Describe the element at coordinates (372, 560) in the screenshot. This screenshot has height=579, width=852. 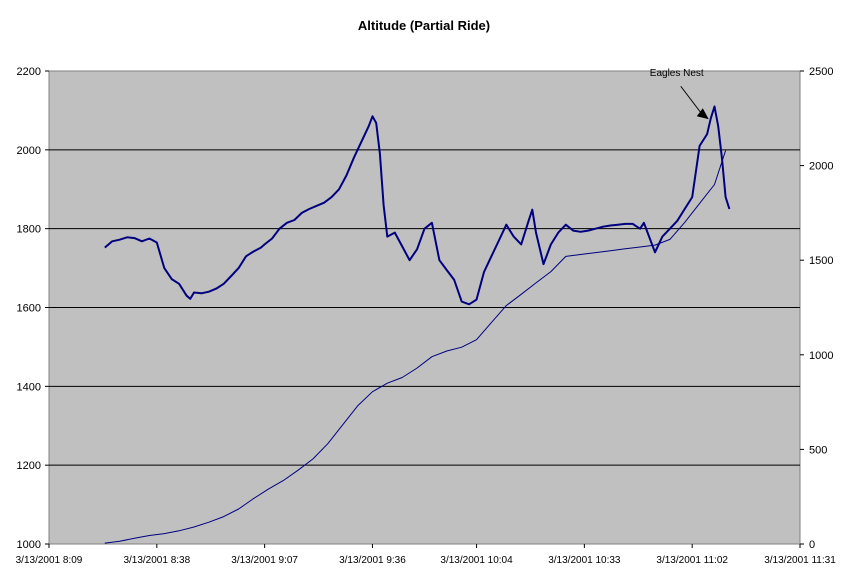
I see `x-tick-label: 3/13/2001 9:36` at that location.